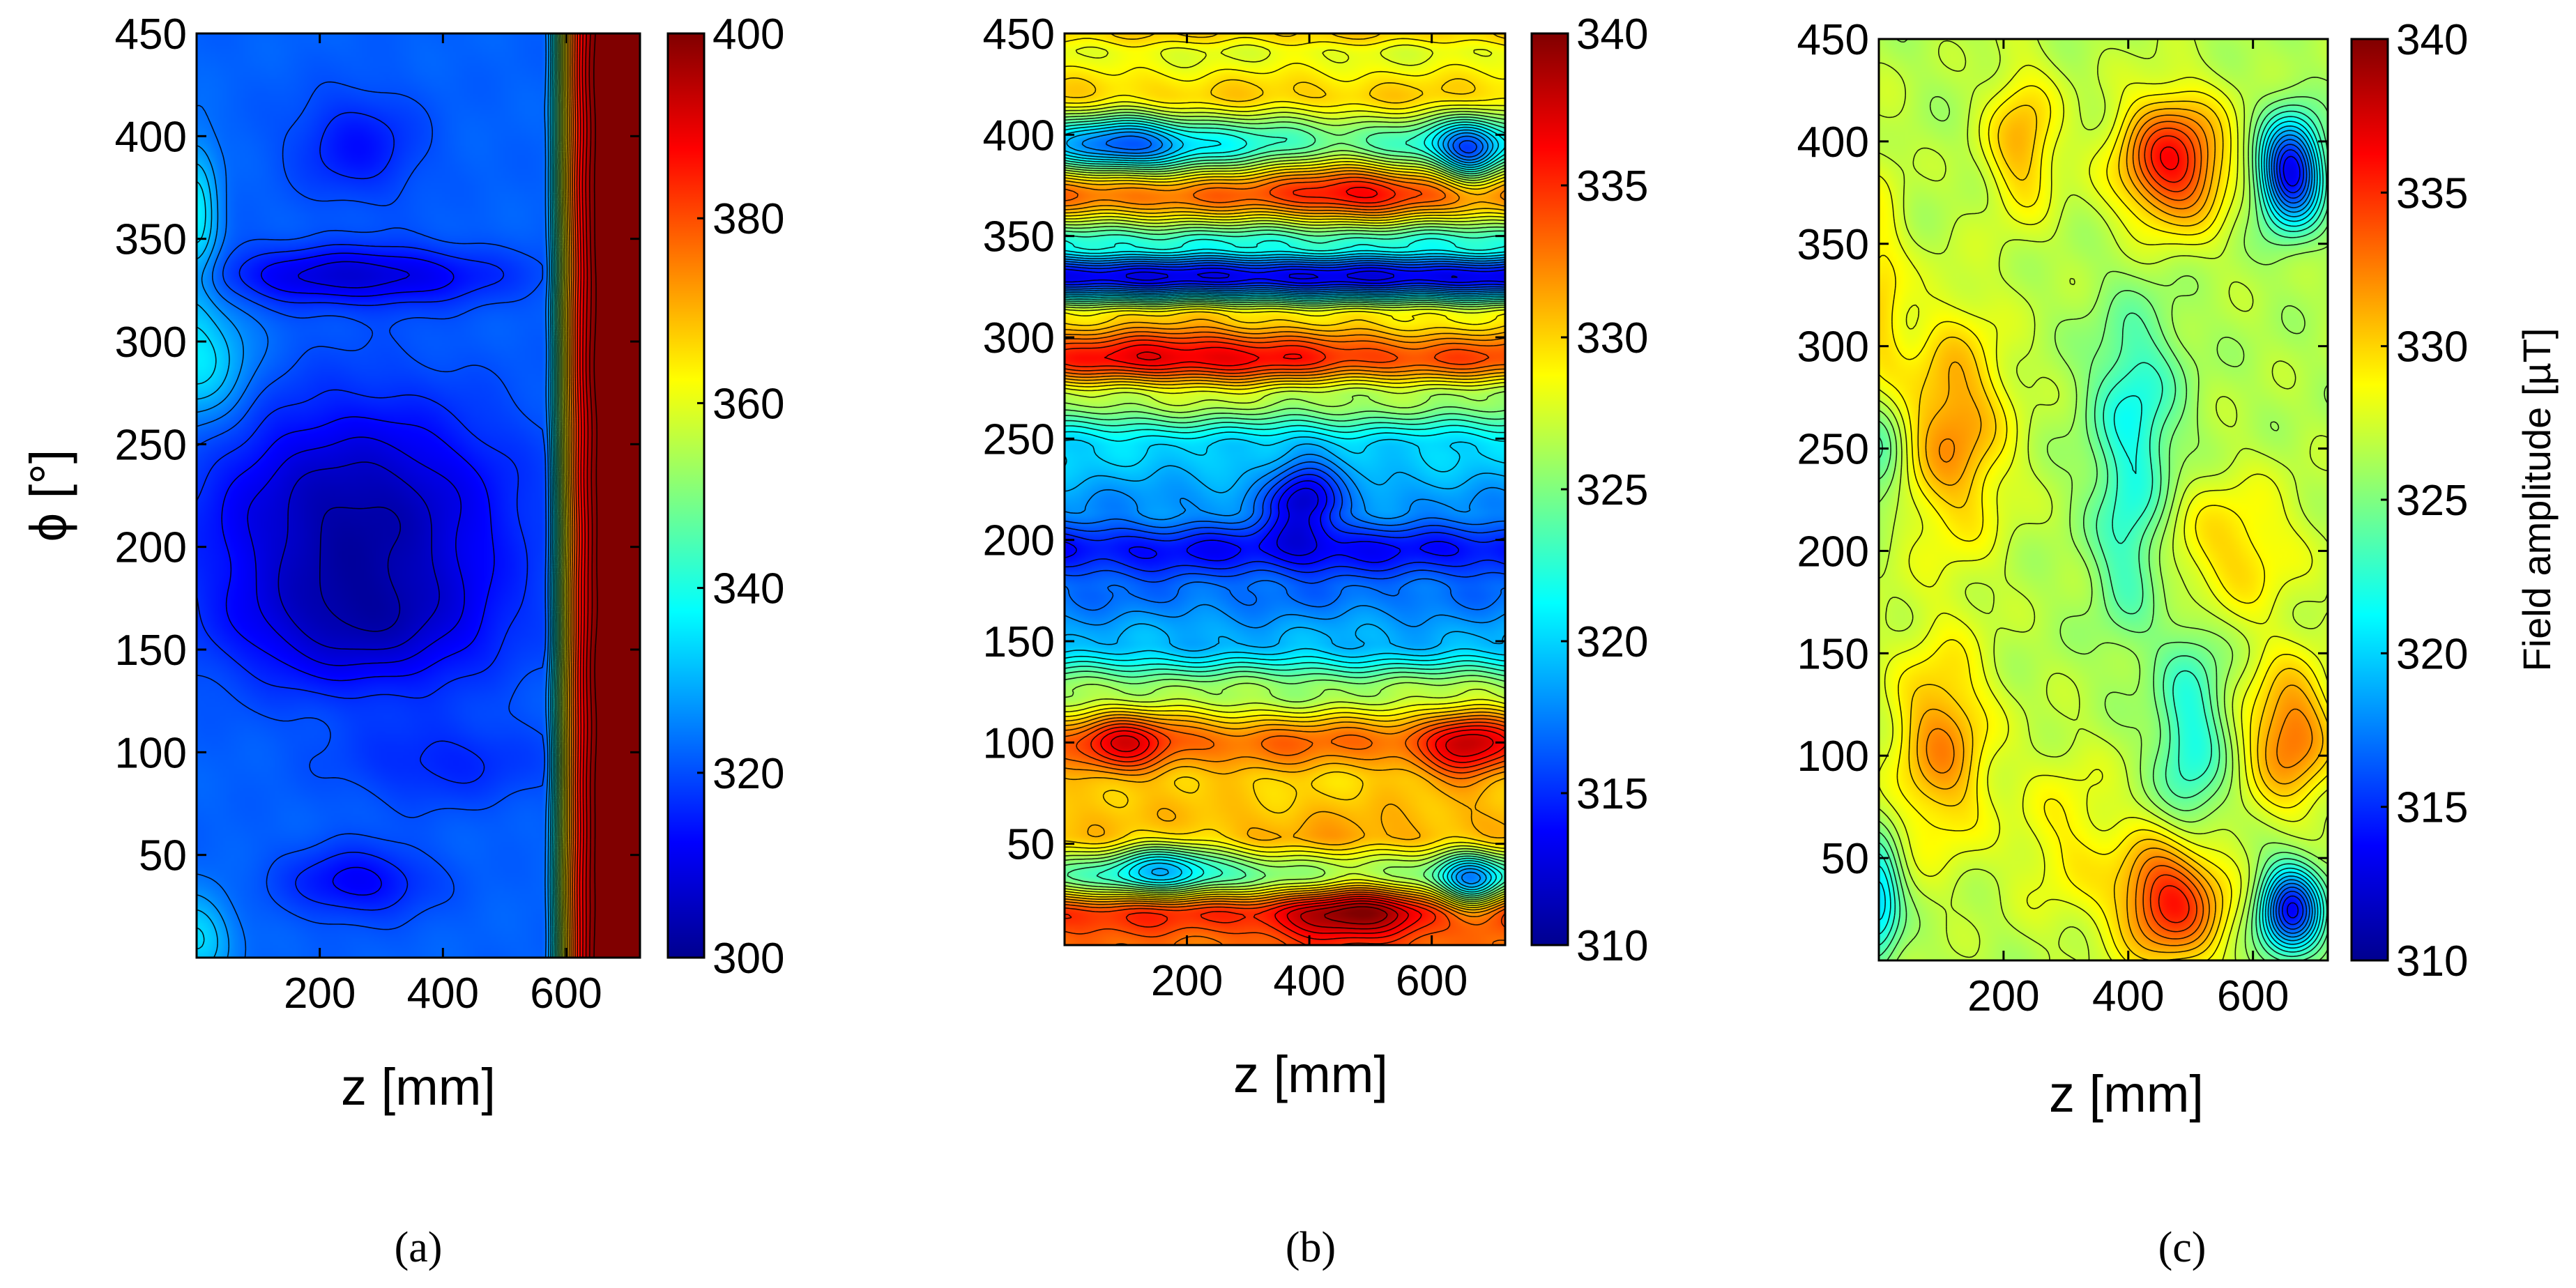 The image size is (2576, 1288). What do you see at coordinates (748, 959) in the screenshot?
I see `colorbar-tick-label: 300` at bounding box center [748, 959].